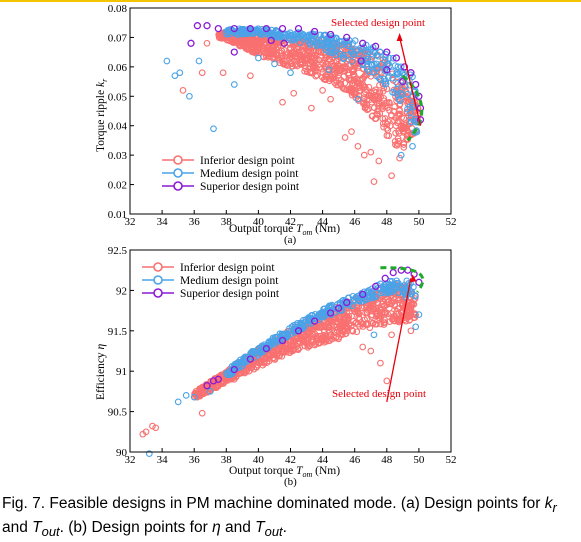 This screenshot has width=581, height=542. What do you see at coordinates (399, 340) in the screenshot?
I see `selection-arrow` at bounding box center [399, 340].